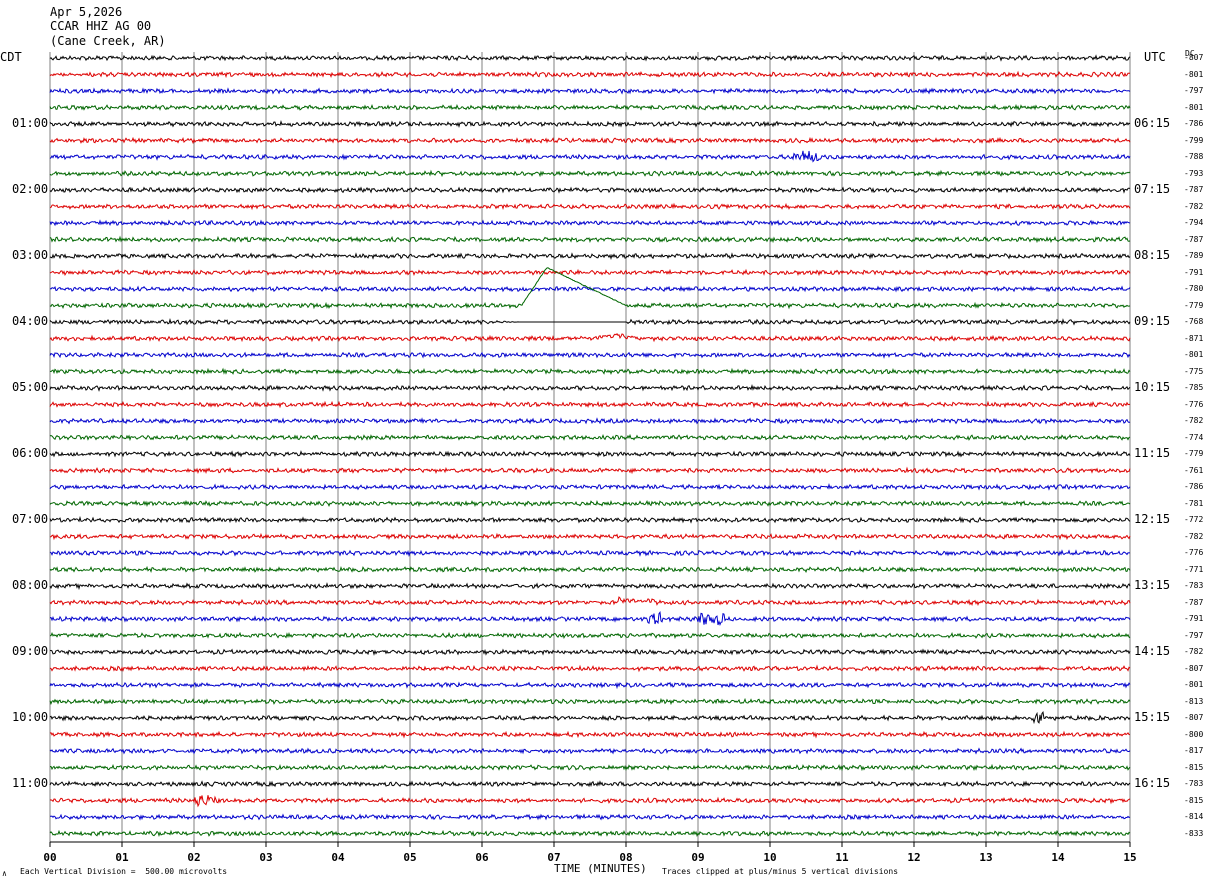 Image resolution: width=1210 pixels, height=886 pixels. Describe the element at coordinates (86, 12) in the screenshot. I see `date-label: Apr 5,2026` at that location.